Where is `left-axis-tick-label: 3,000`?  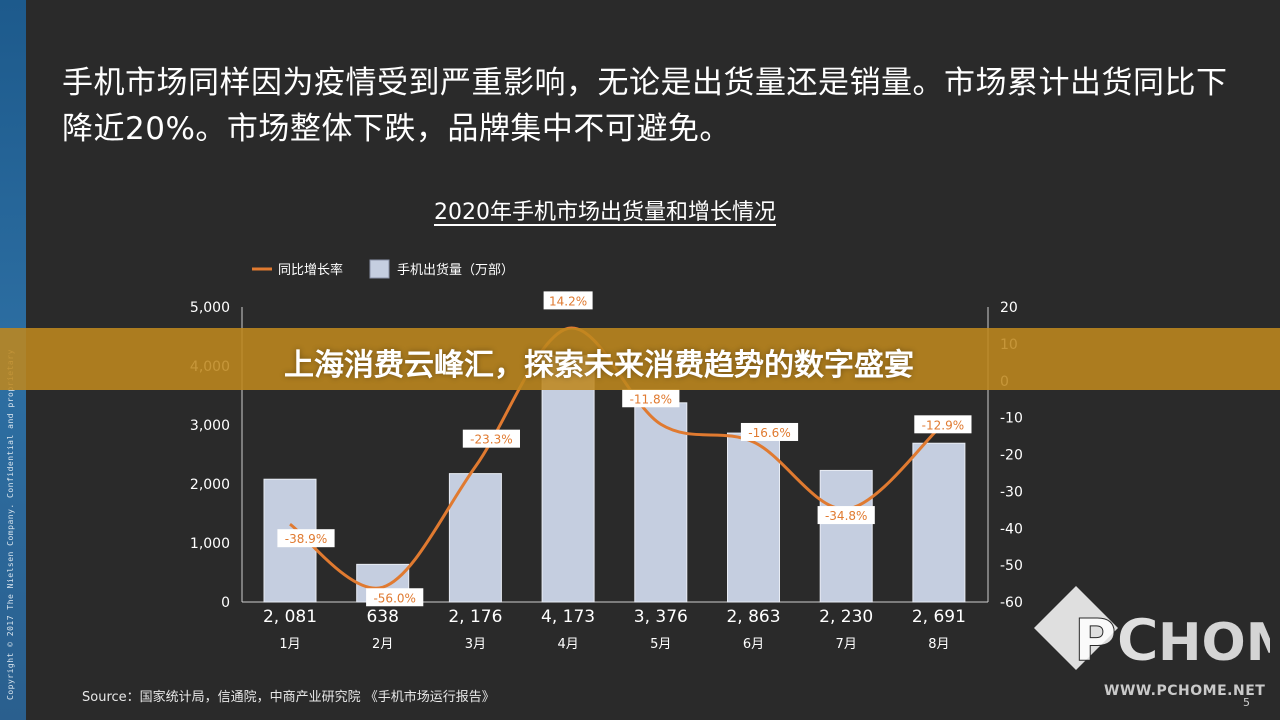
left-axis-tick-label: 3,000 is located at coordinates (210, 426).